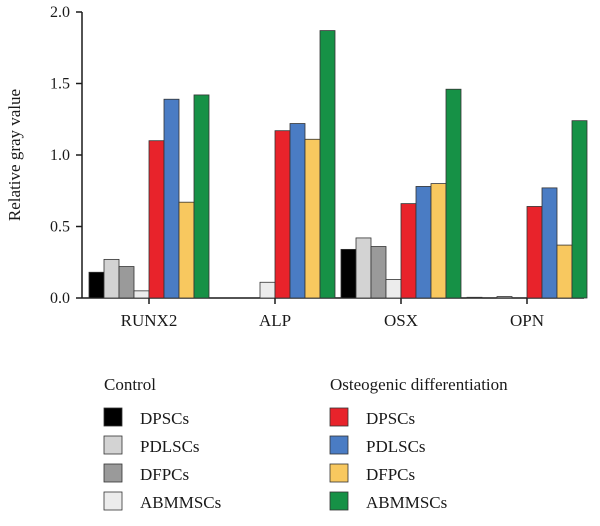 This screenshot has width=600, height=526. Describe the element at coordinates (275, 320) in the screenshot. I see `x-tick-label: ALP` at that location.